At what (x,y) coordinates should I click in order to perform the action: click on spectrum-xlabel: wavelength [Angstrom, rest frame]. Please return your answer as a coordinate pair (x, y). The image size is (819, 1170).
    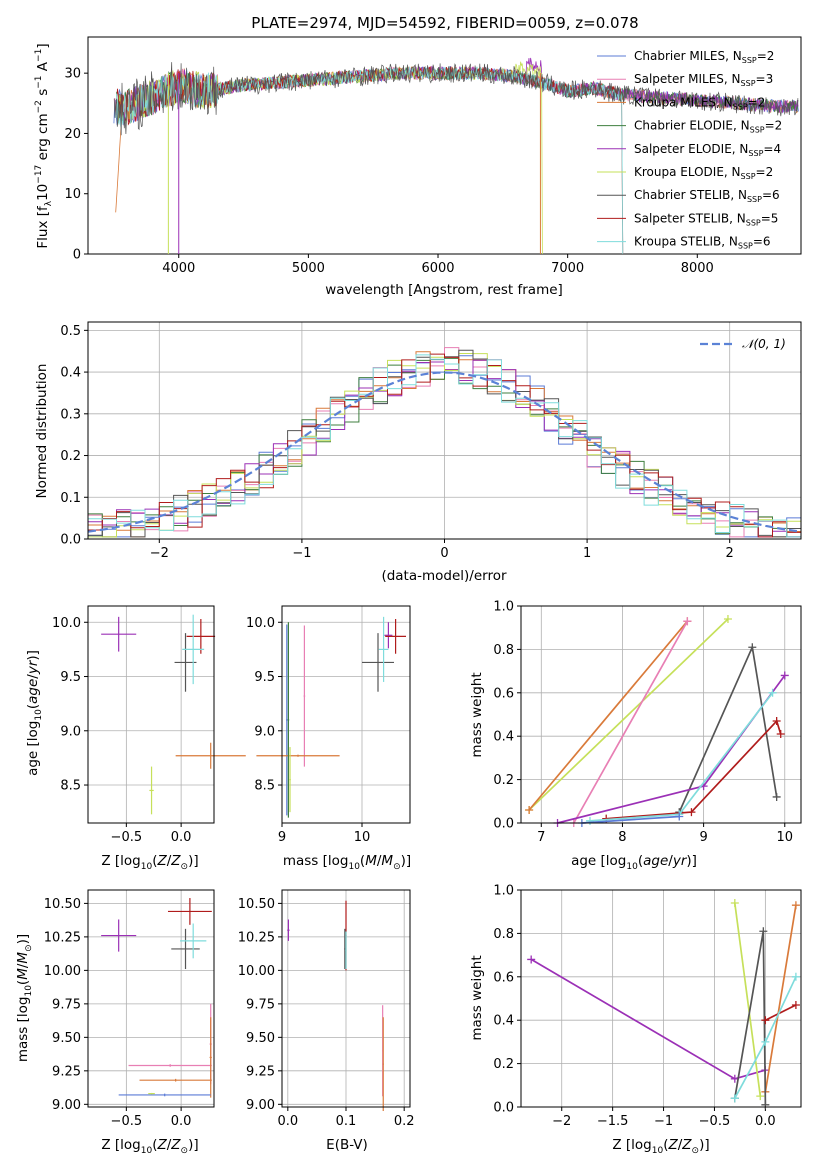
    Looking at the image, I should click on (444, 290).